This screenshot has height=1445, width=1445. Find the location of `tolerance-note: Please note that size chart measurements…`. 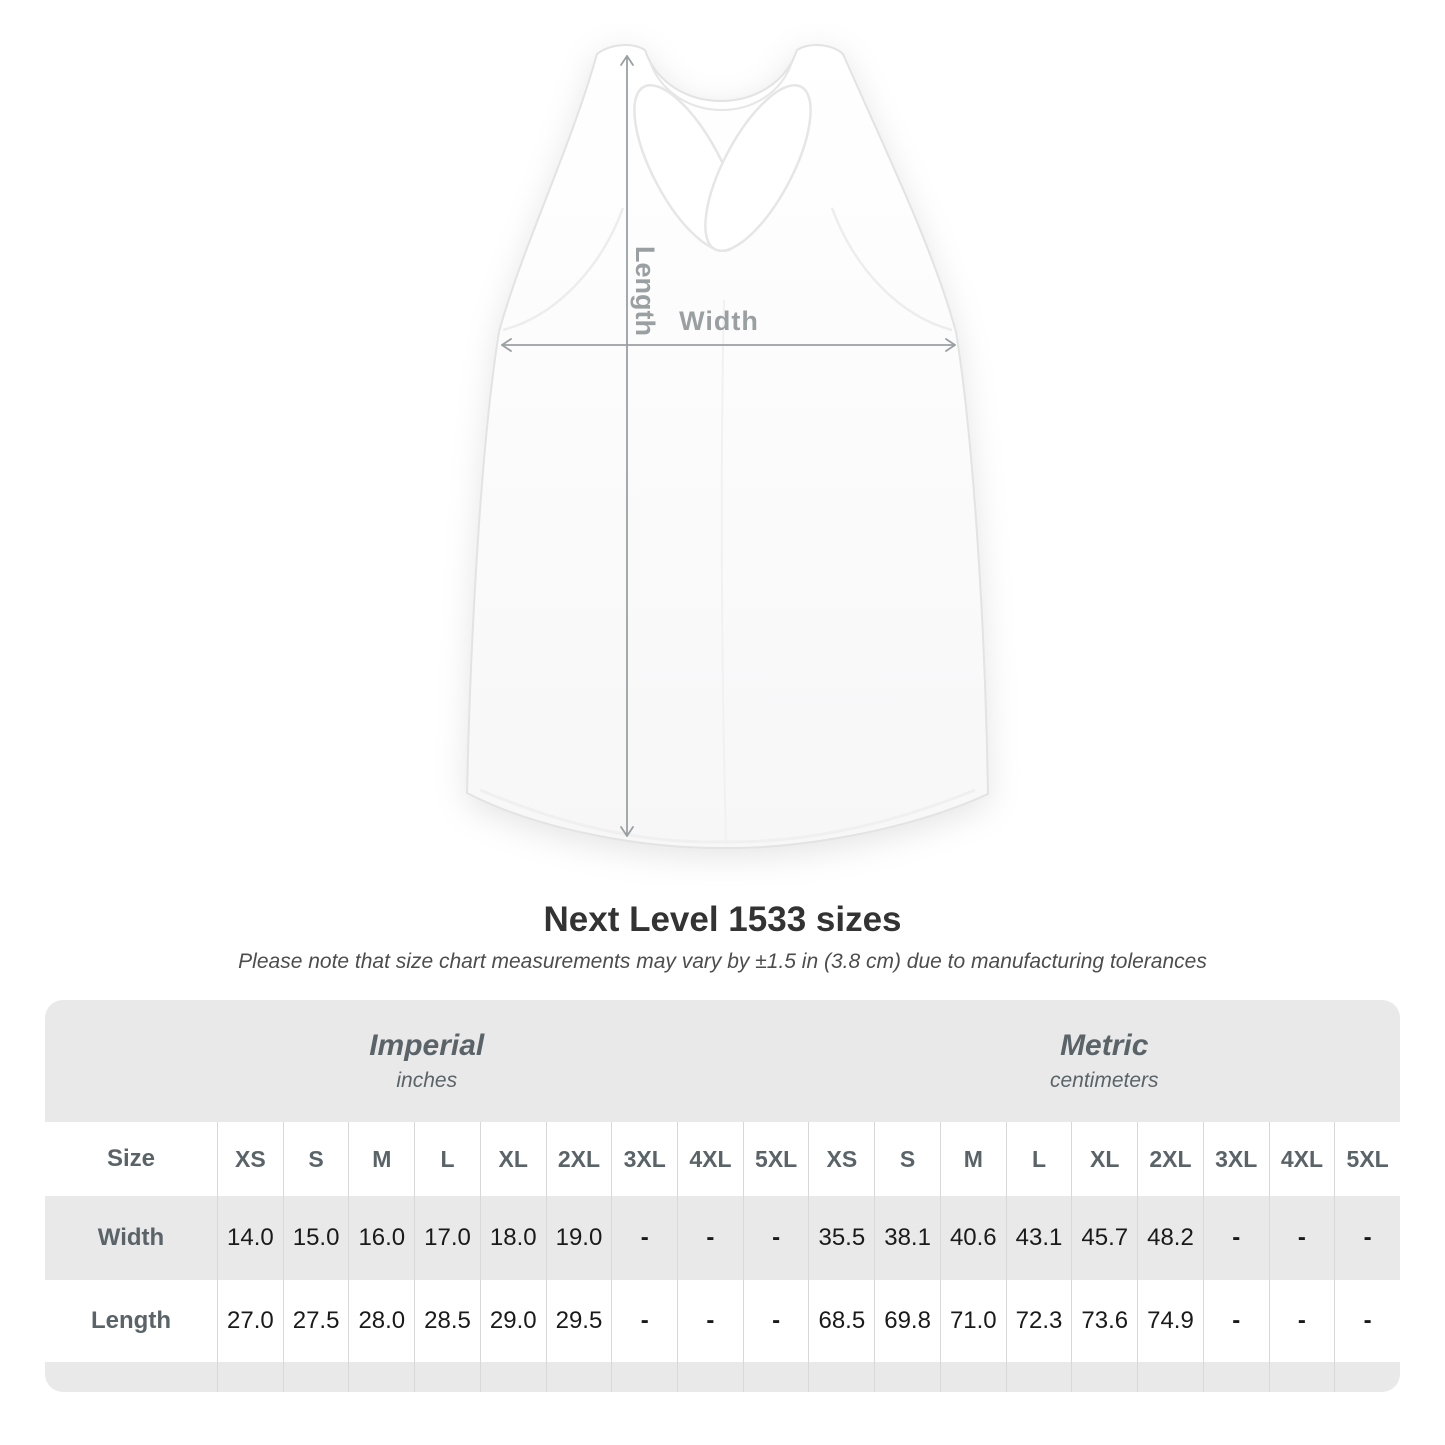

tolerance-note: Please note that size chart measurements… is located at coordinates (722, 961).